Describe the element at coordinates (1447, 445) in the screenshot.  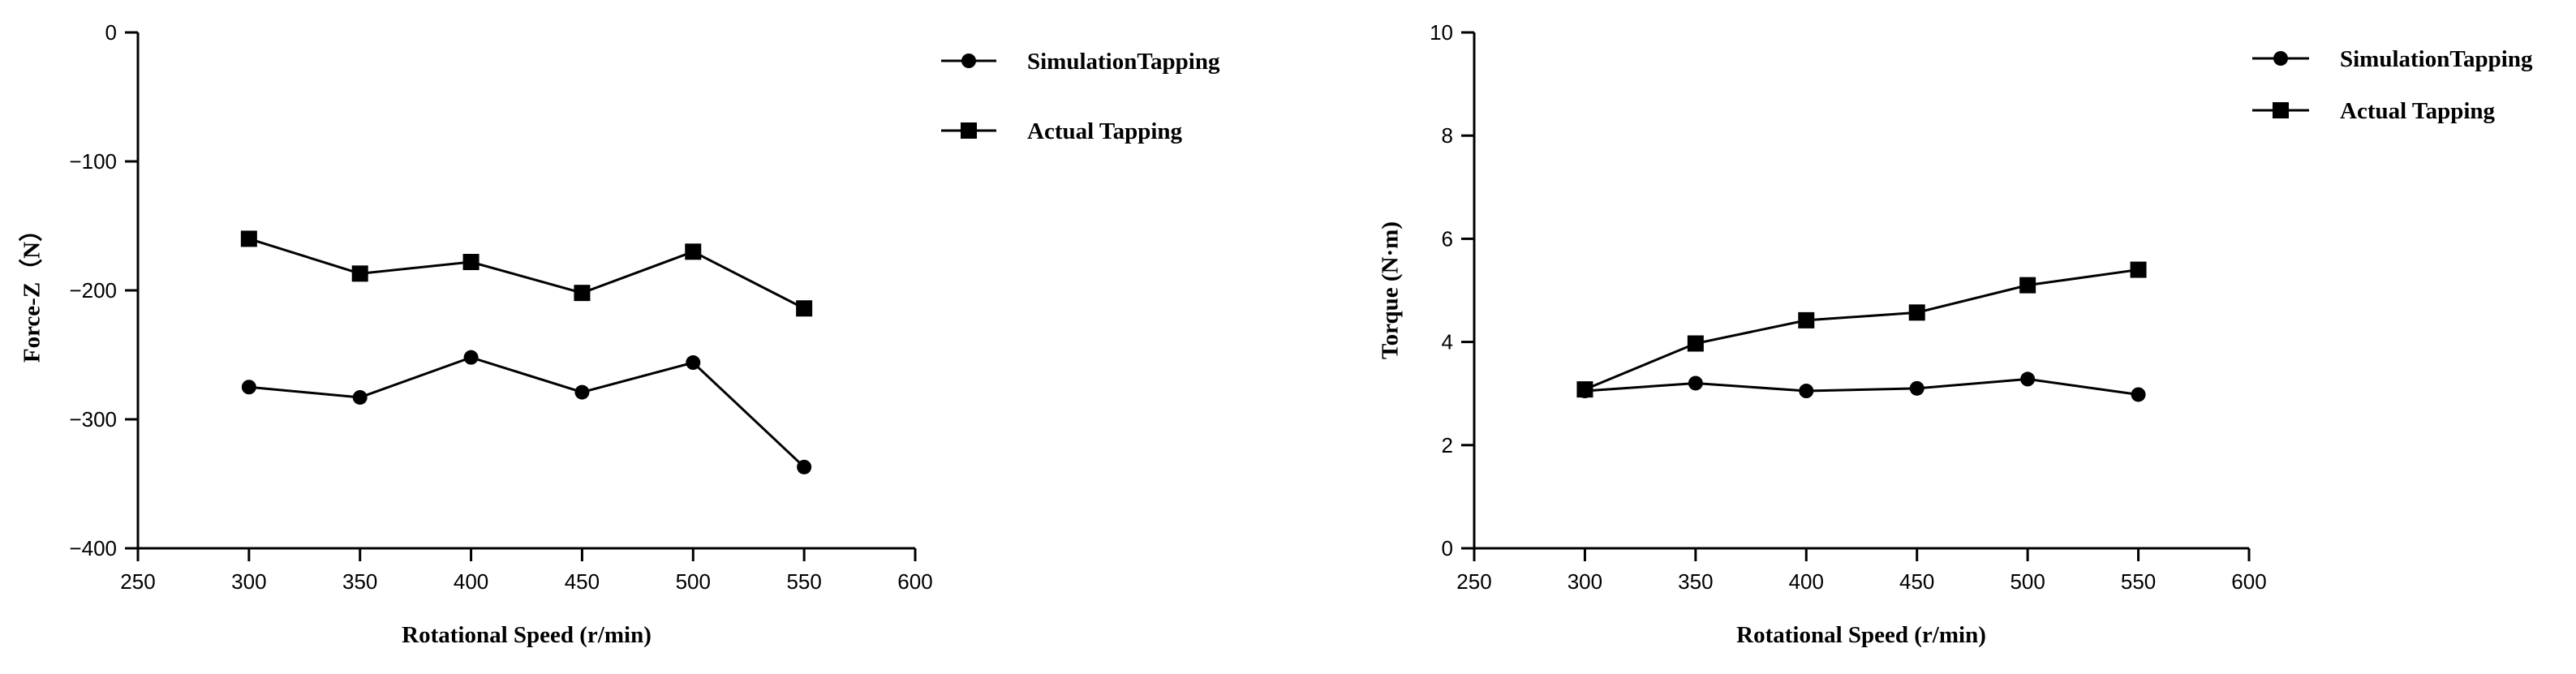
I see `y-tick-label: 2` at that location.